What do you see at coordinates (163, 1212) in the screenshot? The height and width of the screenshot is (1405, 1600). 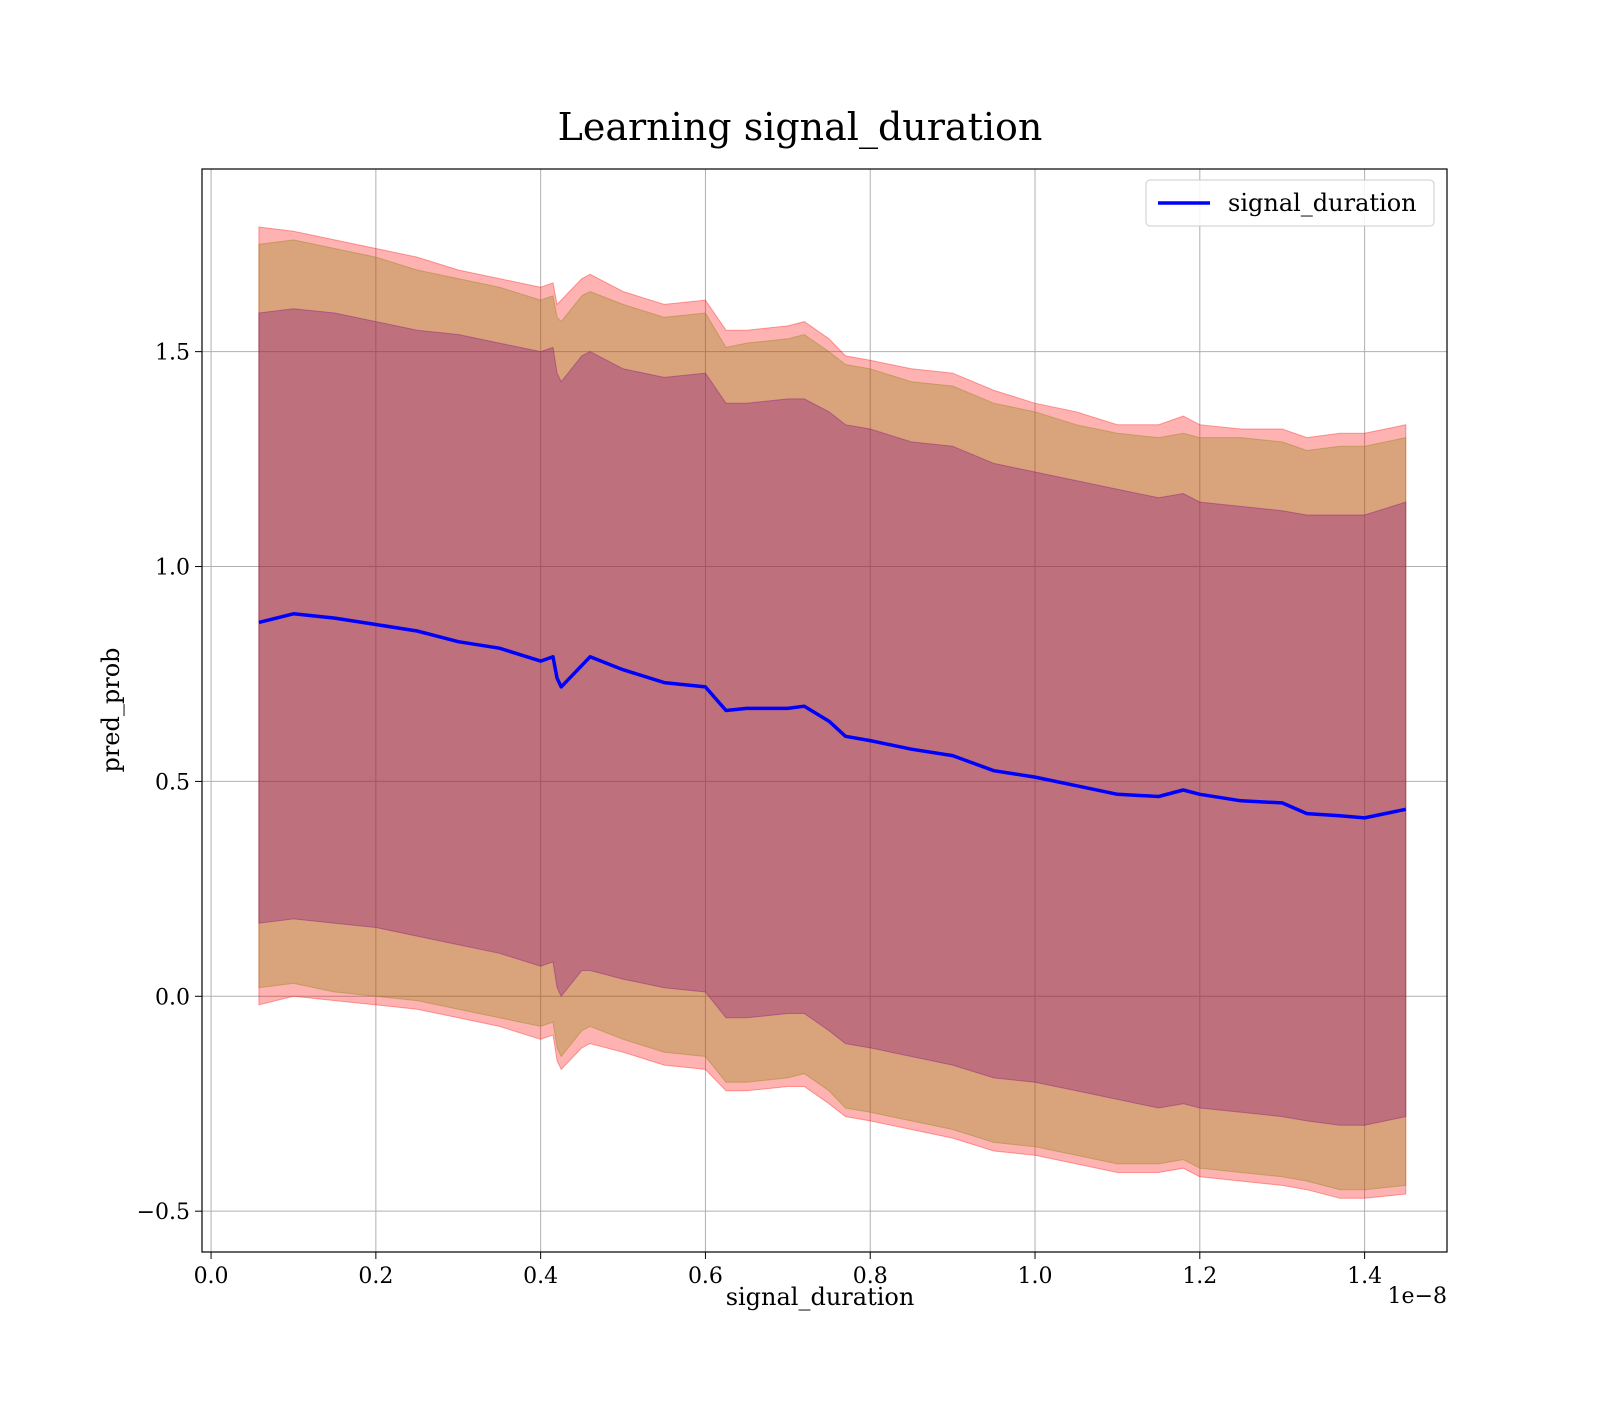 I see `y-tick-label: −0.5` at bounding box center [163, 1212].